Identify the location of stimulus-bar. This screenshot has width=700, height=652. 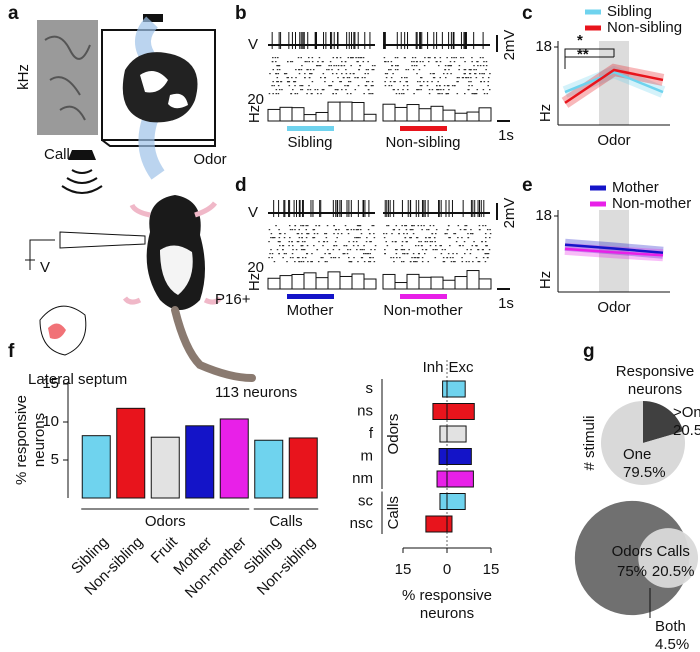
(310, 296).